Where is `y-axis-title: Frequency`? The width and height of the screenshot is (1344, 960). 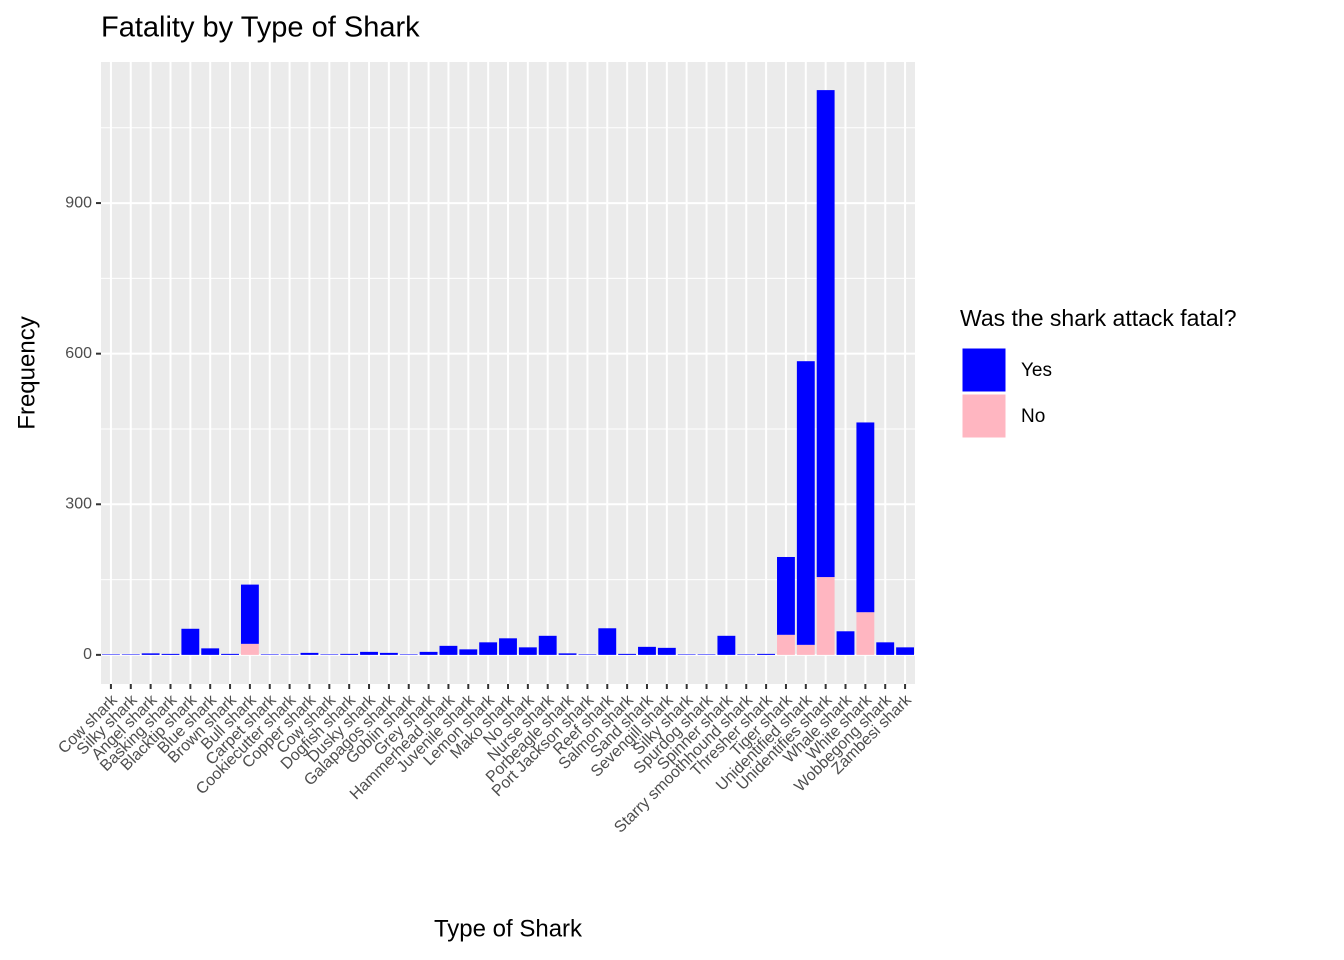 y-axis-title: Frequency is located at coordinates (26, 372).